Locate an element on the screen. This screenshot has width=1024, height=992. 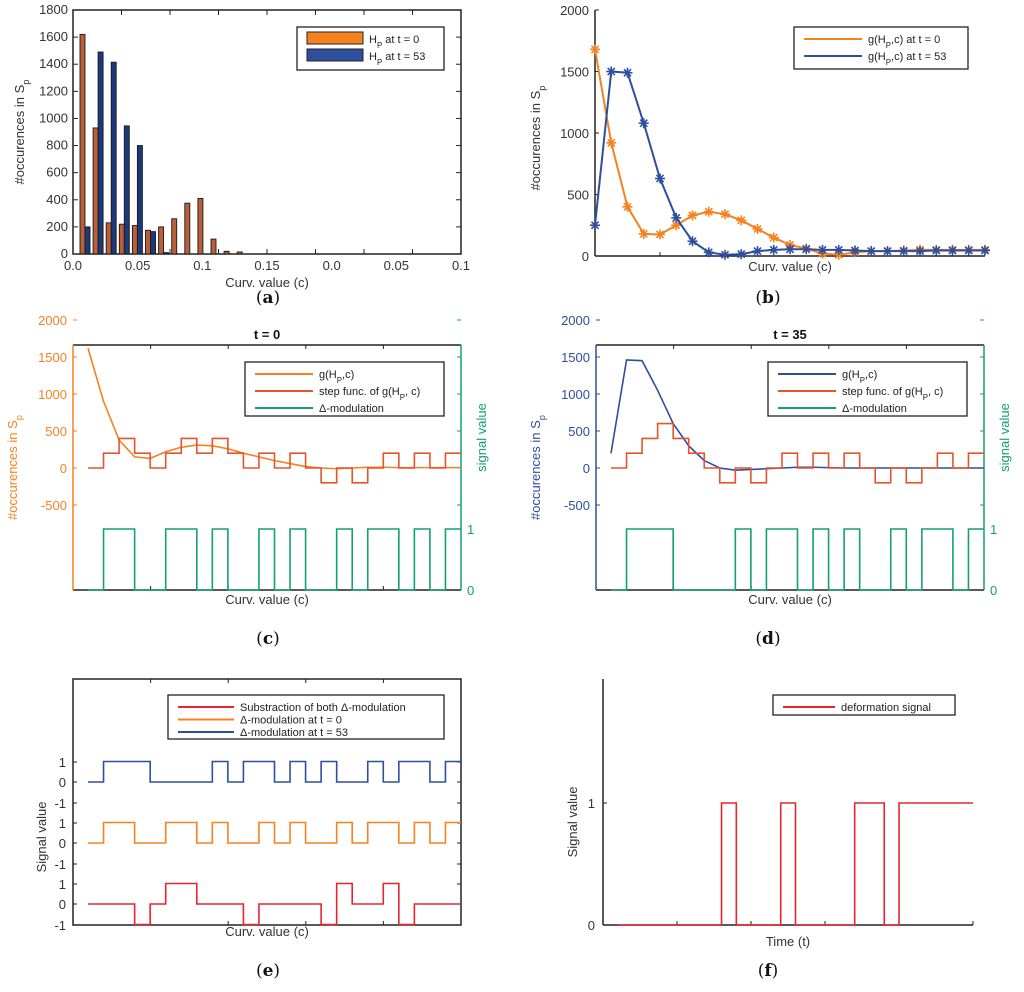
plot-frame is located at coordinates (267, 802).